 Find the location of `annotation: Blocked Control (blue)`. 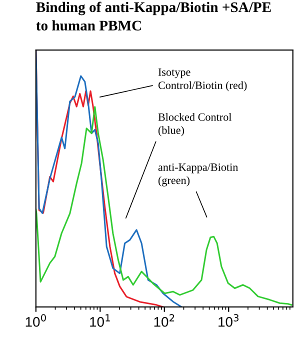

annotation: Blocked Control (blue) is located at coordinates (195, 124).